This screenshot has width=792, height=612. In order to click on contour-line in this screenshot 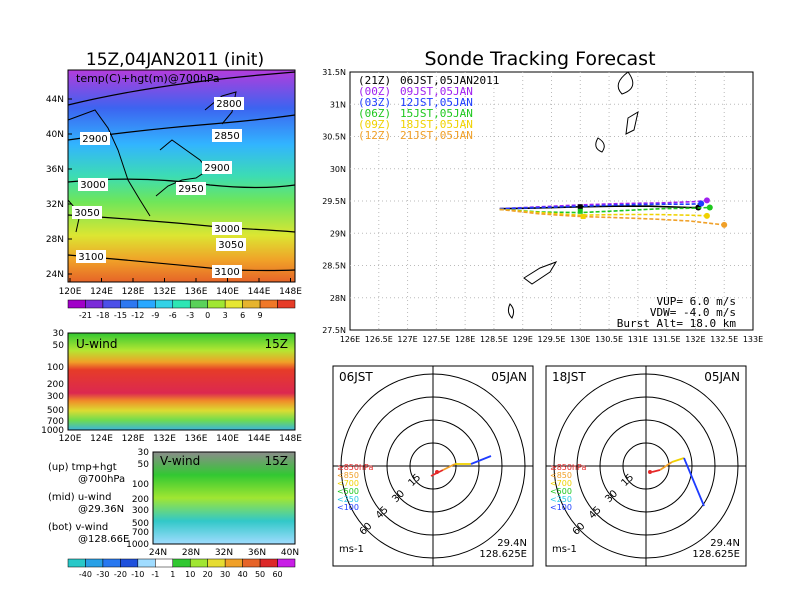, I will do `click(181, 88)`.